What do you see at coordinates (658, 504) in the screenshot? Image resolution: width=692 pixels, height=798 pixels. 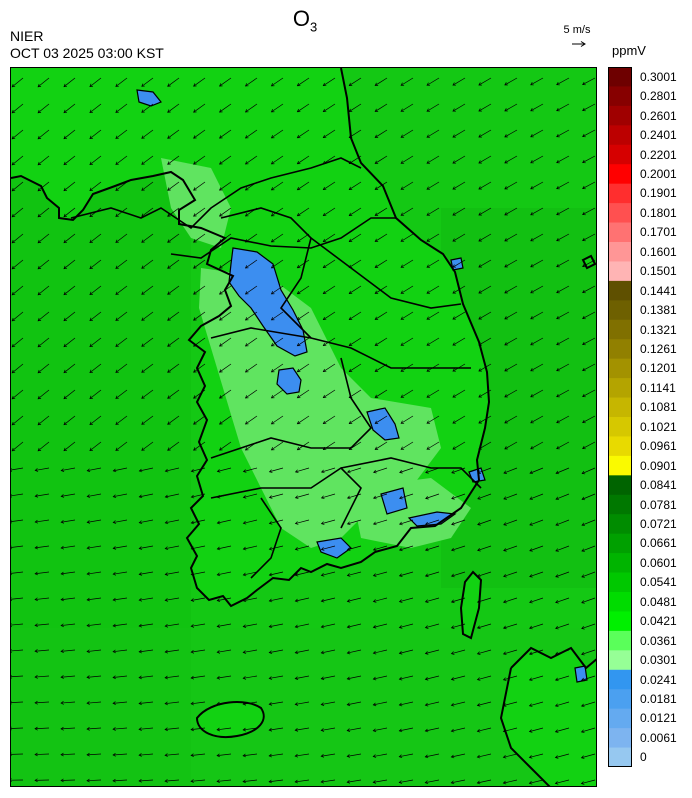 I see `colorbar-tick-label: 0.0781` at bounding box center [658, 504].